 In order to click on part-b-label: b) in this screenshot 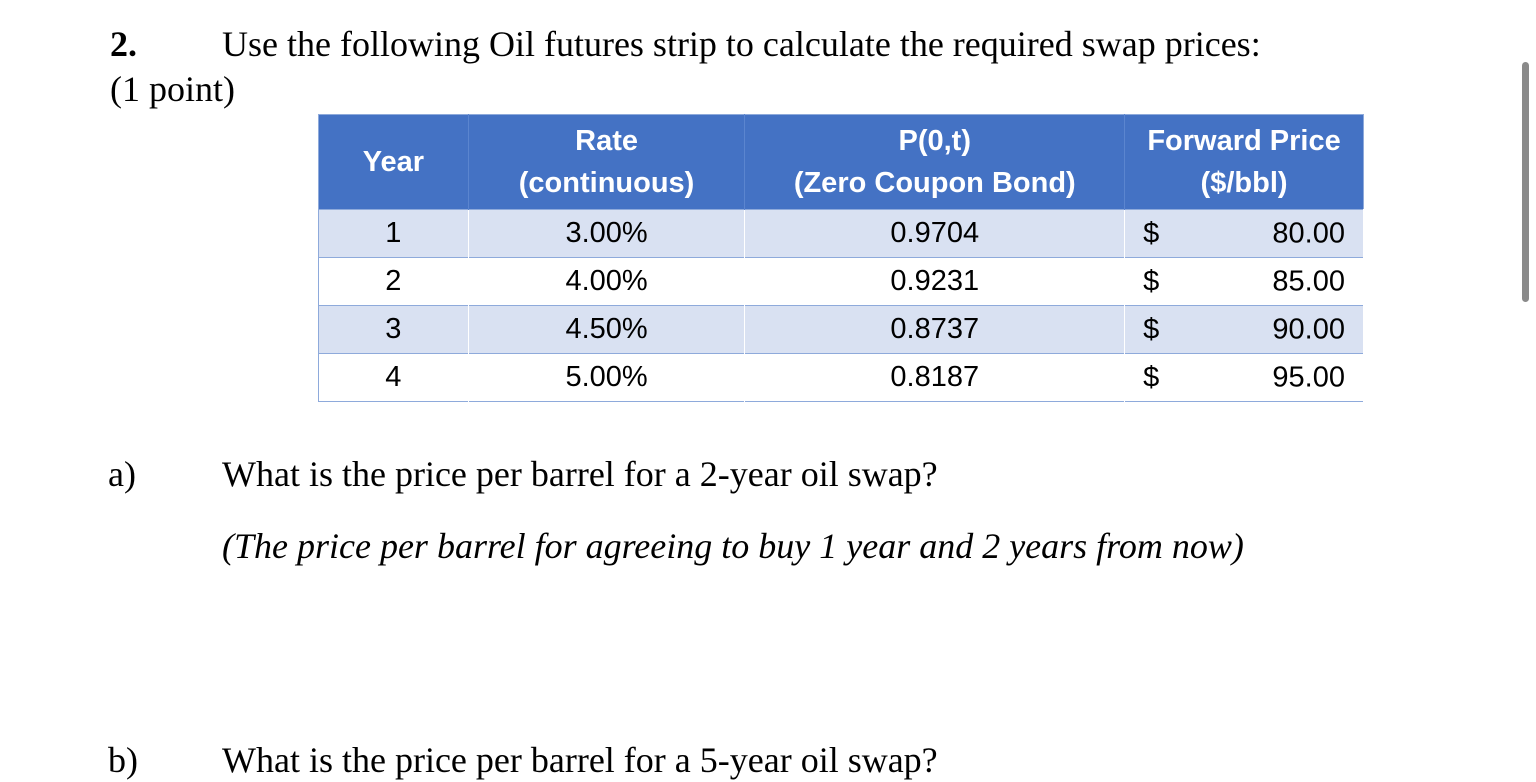, I will do `click(123, 760)`.